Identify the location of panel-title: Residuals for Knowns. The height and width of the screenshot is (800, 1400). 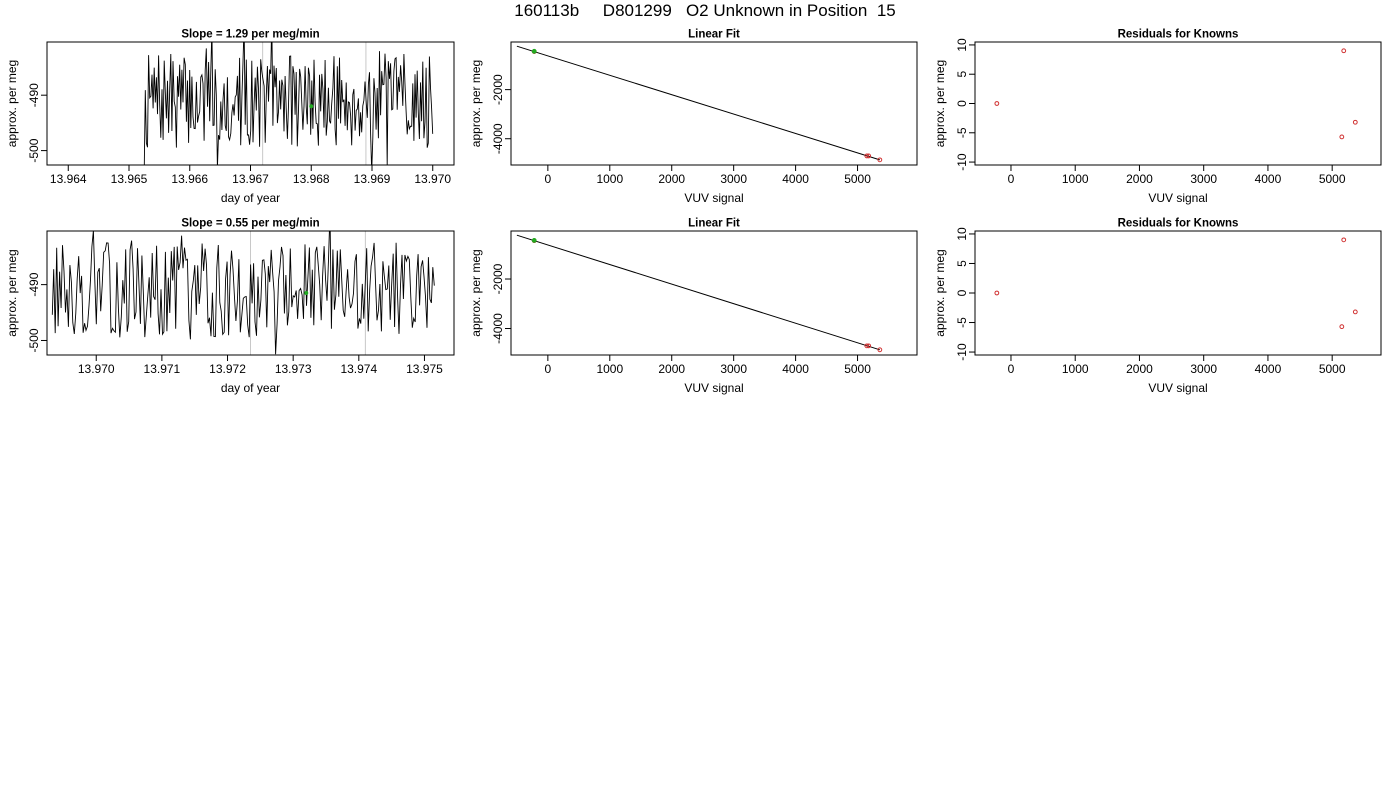
(1178, 224).